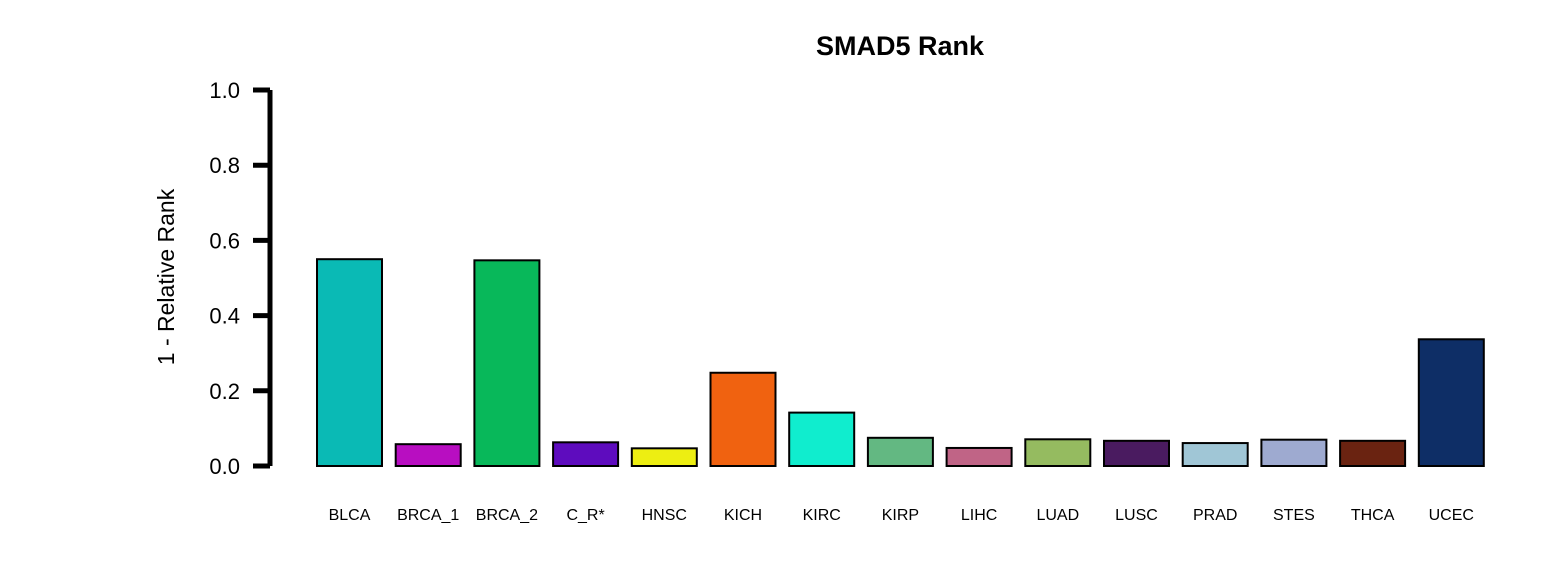 This screenshot has width=1560, height=586. I want to click on y-tick-label: 1.0, so click(224, 90).